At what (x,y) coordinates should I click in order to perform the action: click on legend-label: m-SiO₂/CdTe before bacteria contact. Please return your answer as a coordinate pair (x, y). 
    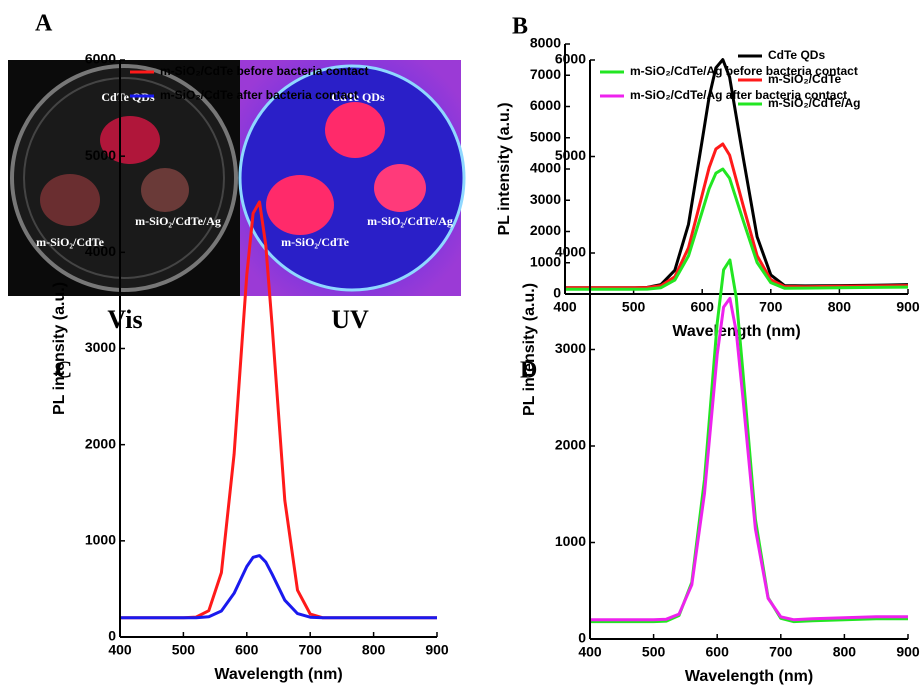
    Looking at the image, I should click on (264, 71).